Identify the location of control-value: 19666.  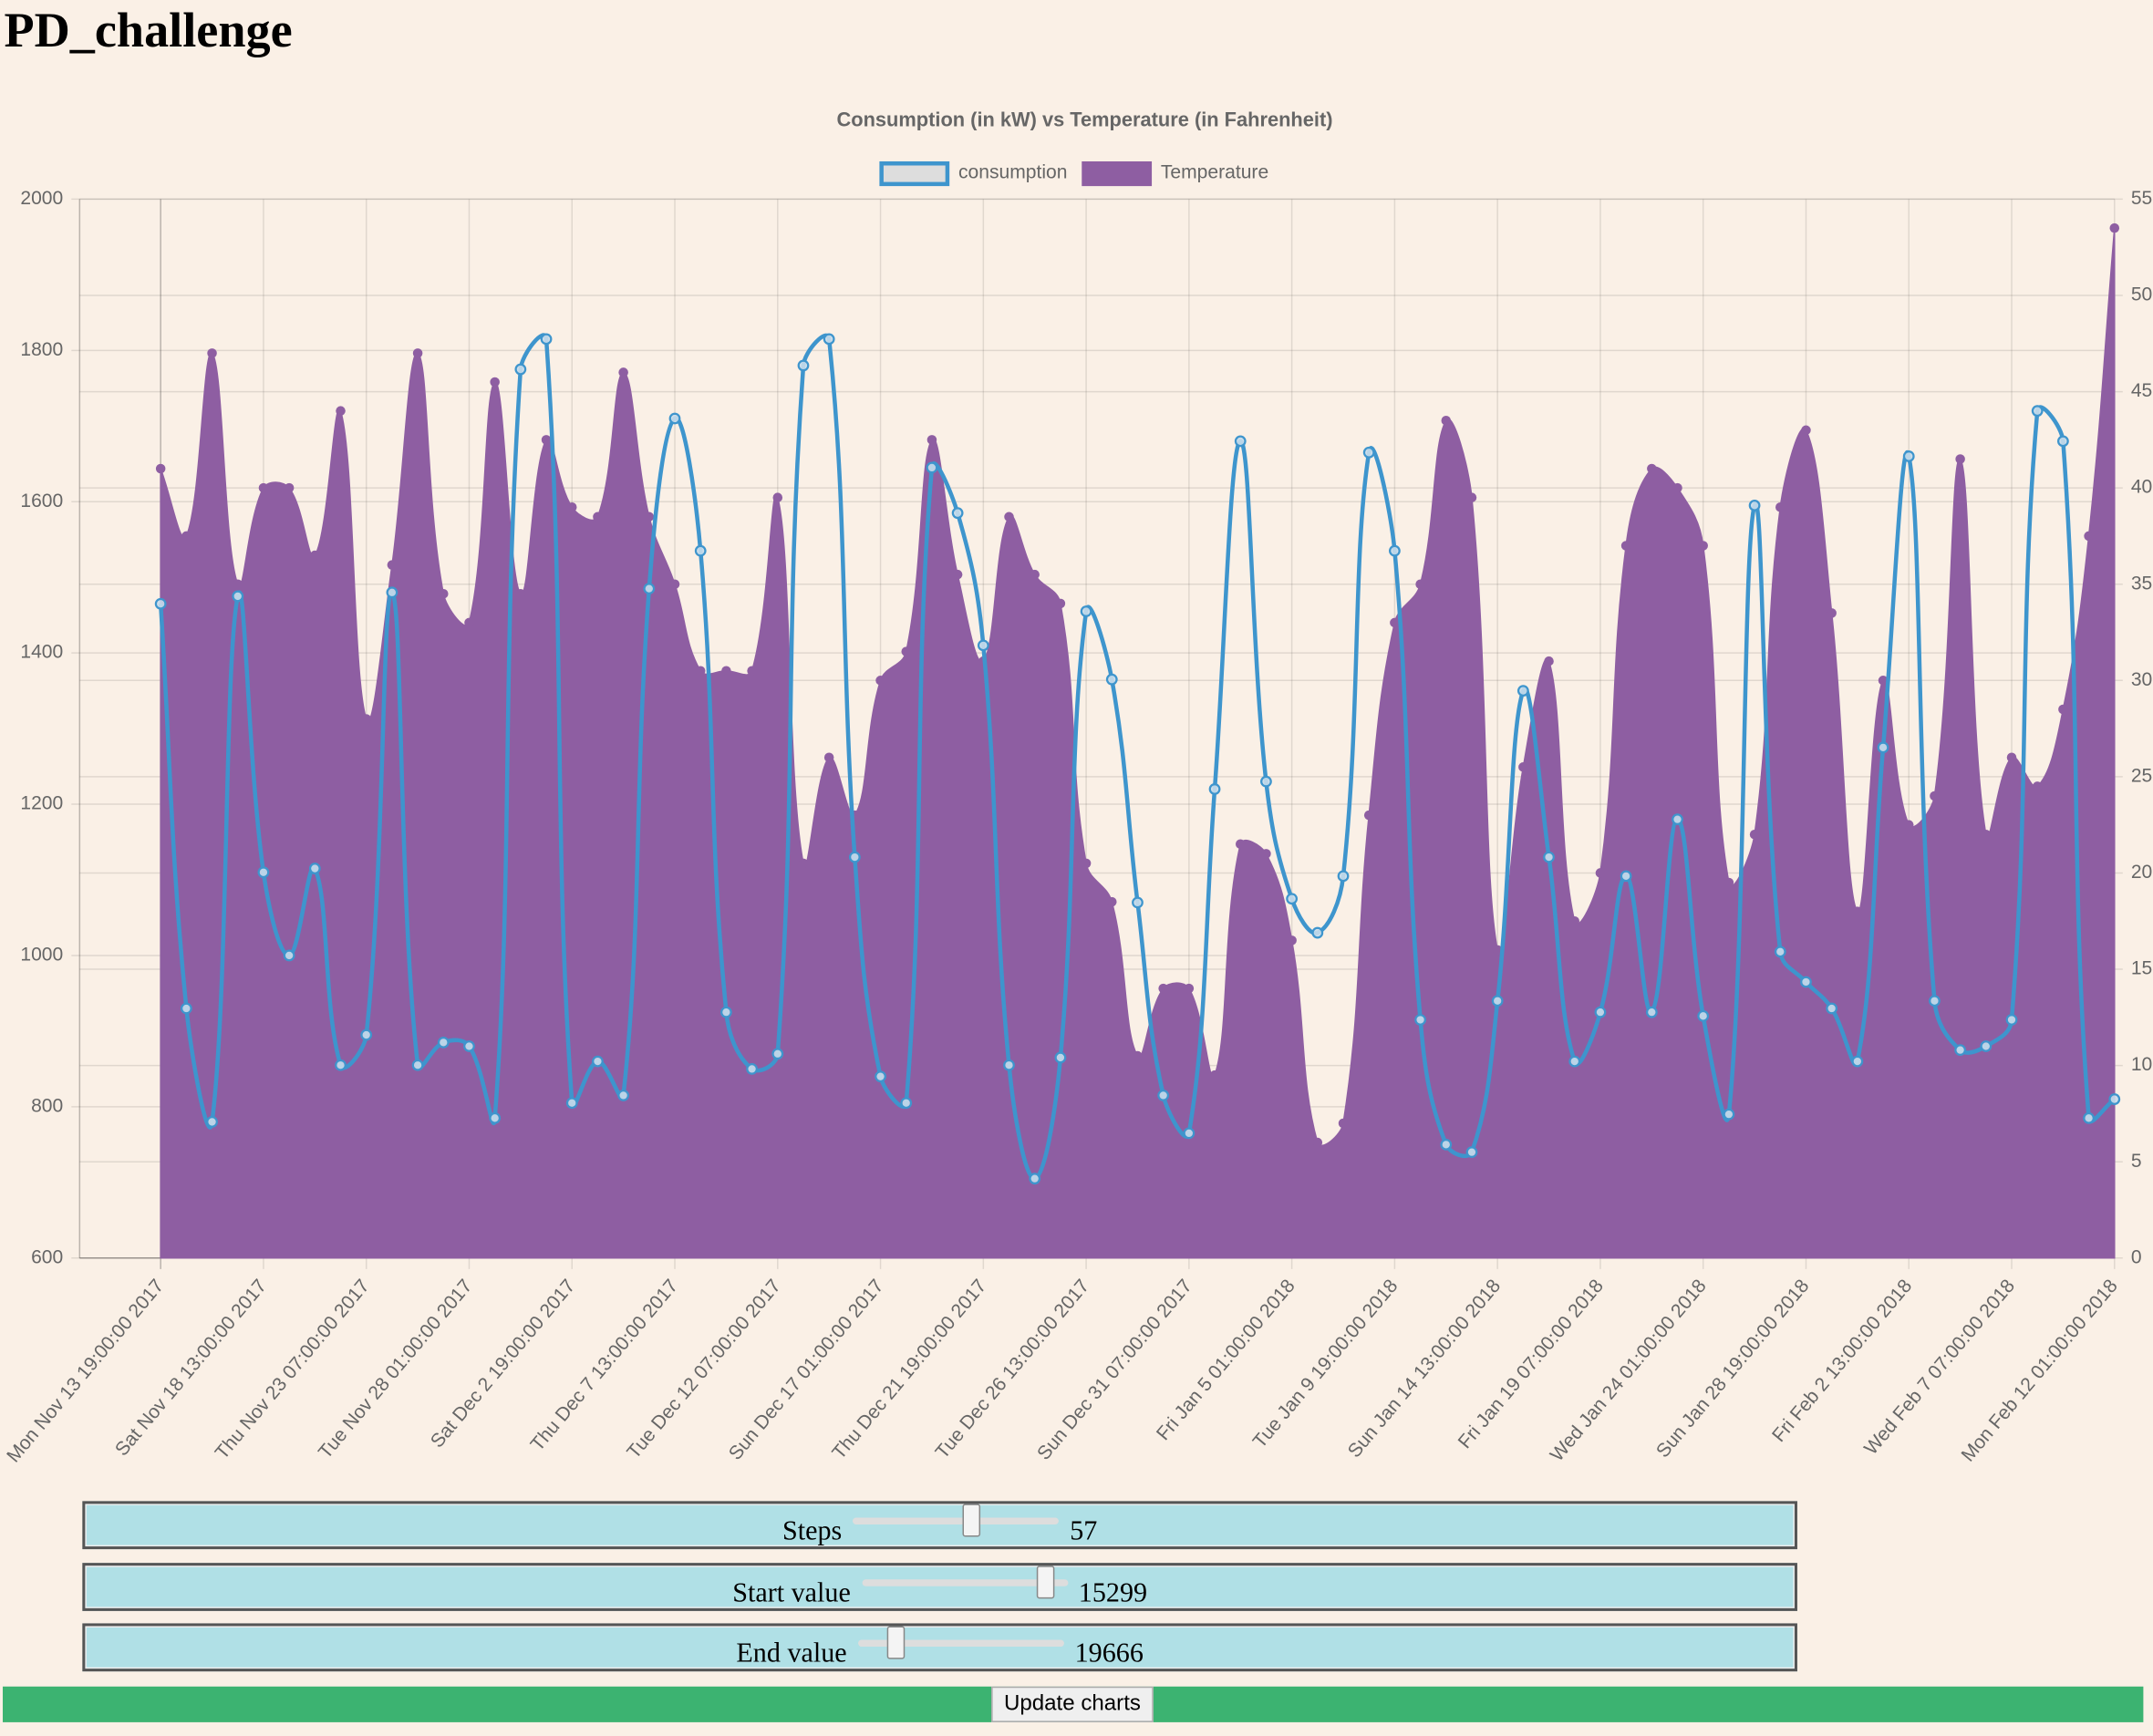
(1109, 1653).